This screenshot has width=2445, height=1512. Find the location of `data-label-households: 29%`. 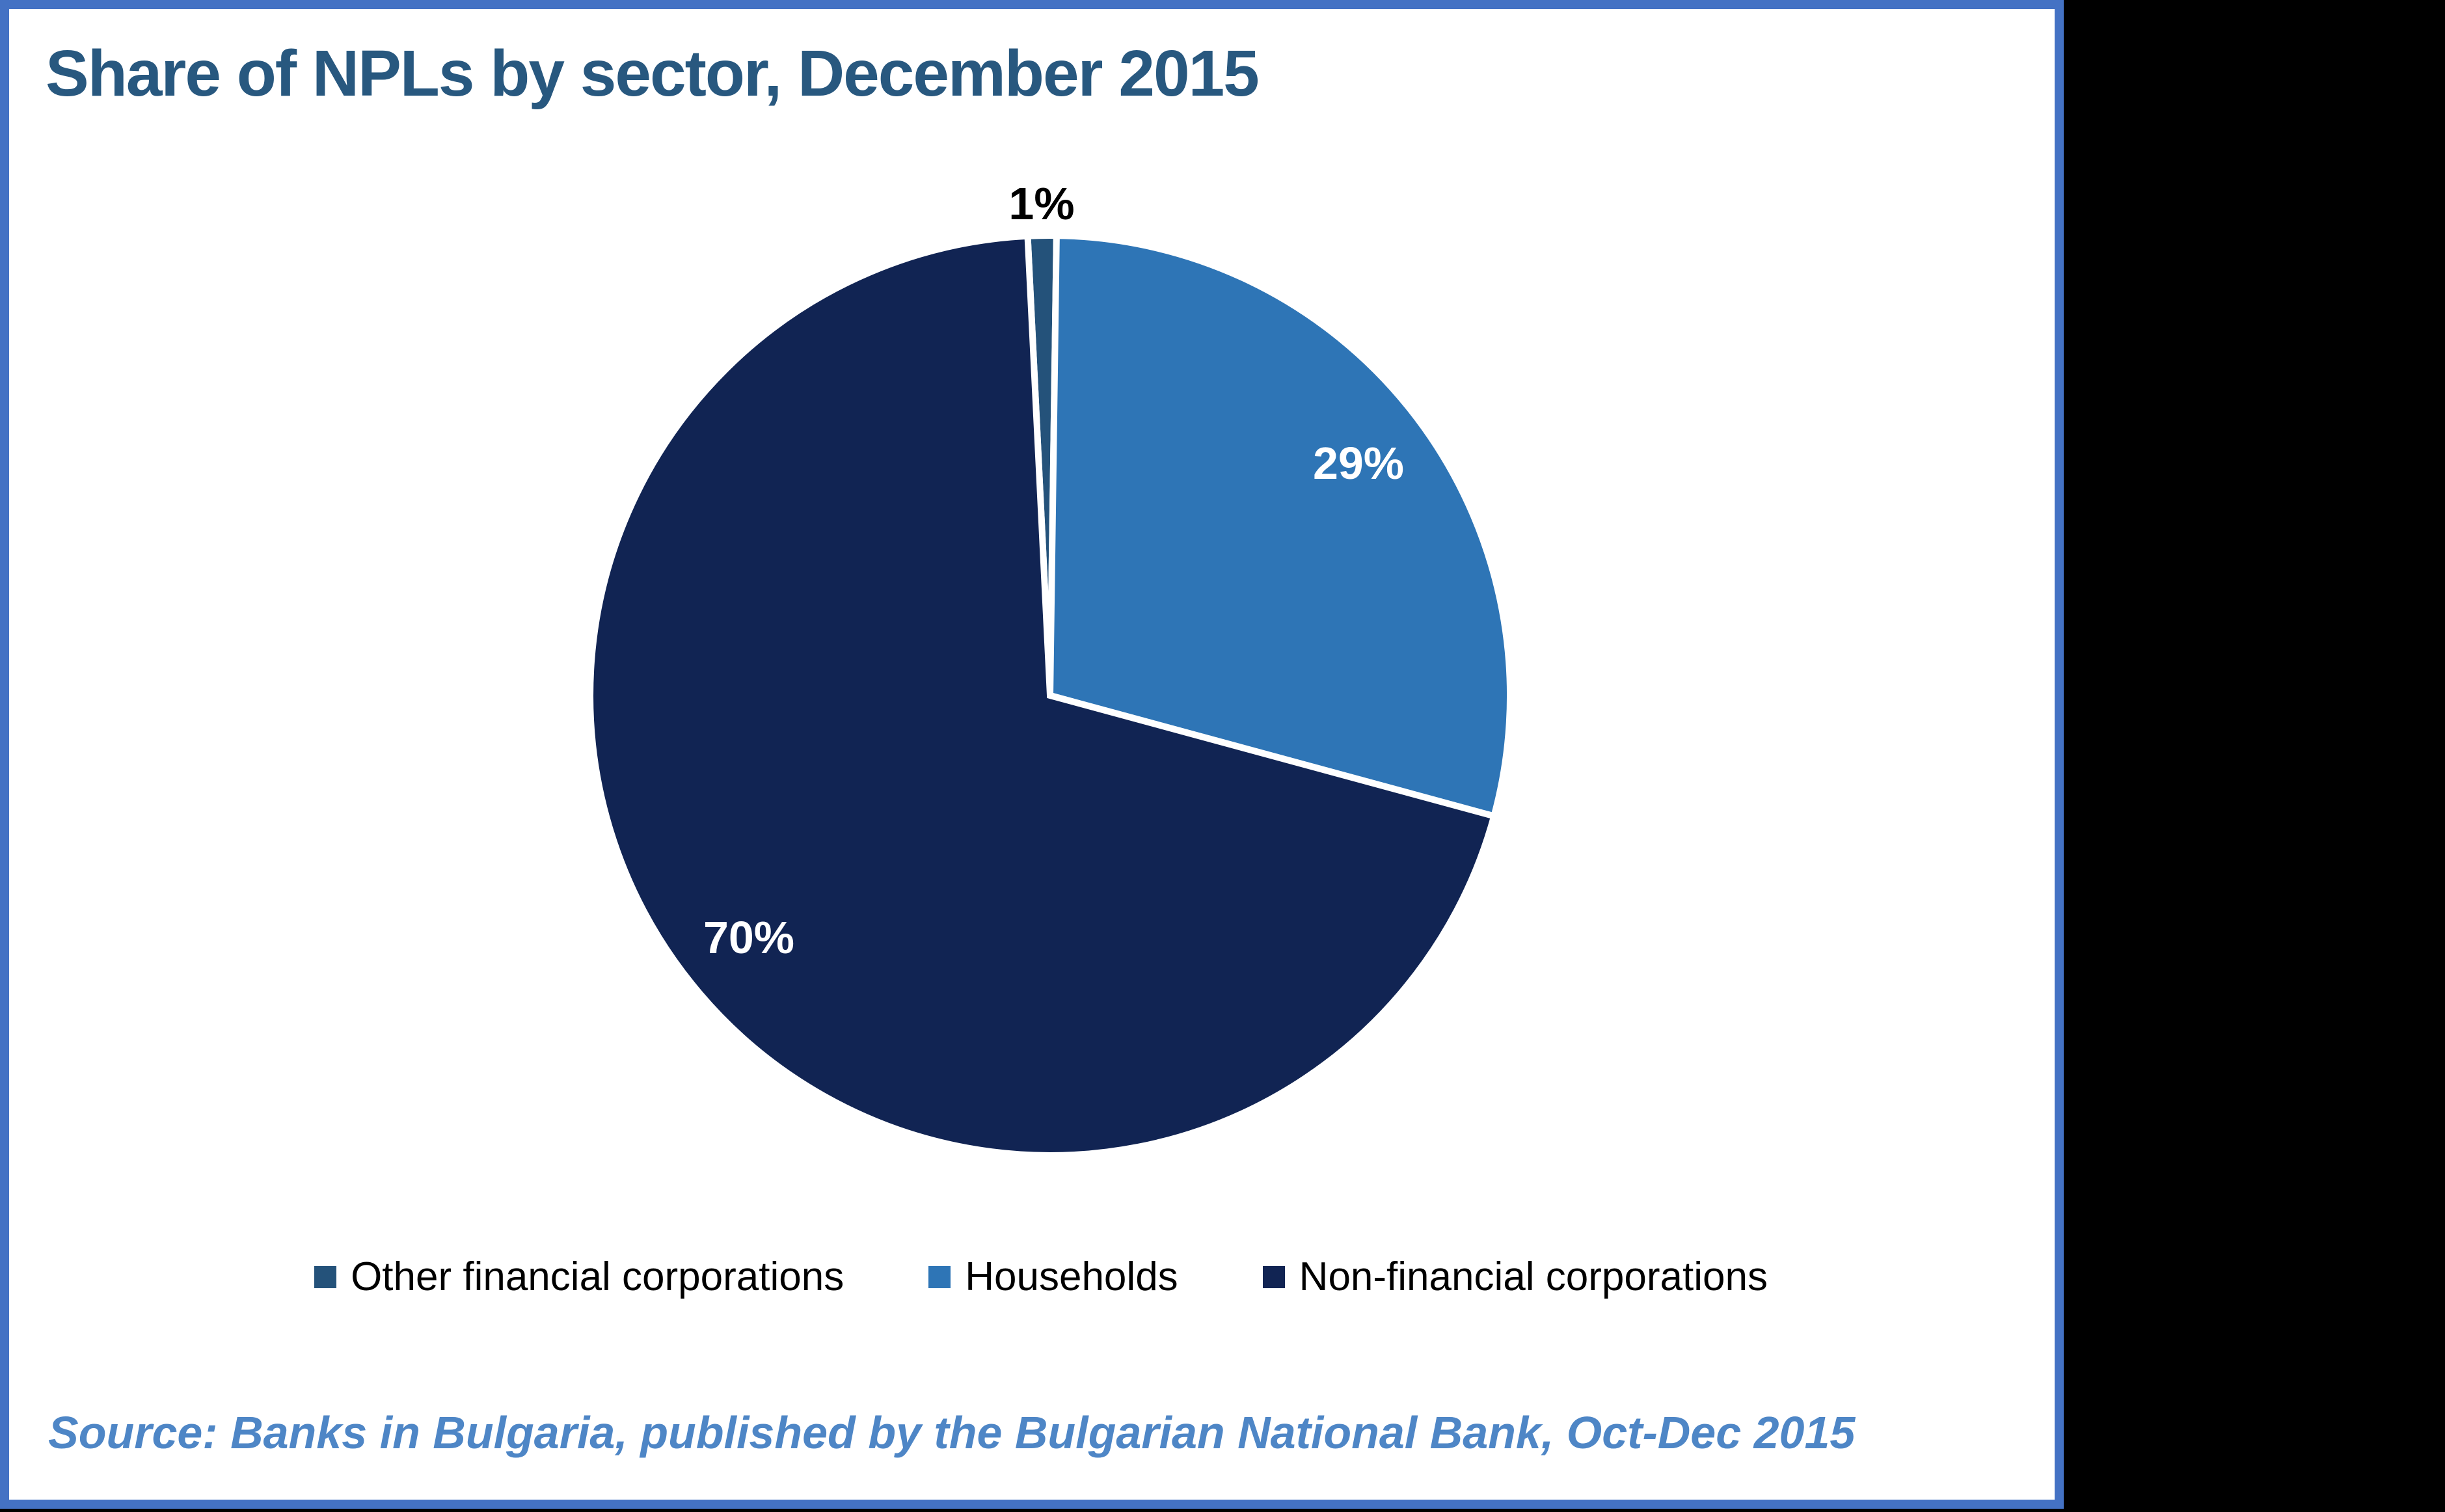

data-label-households: 29% is located at coordinates (1358, 463).